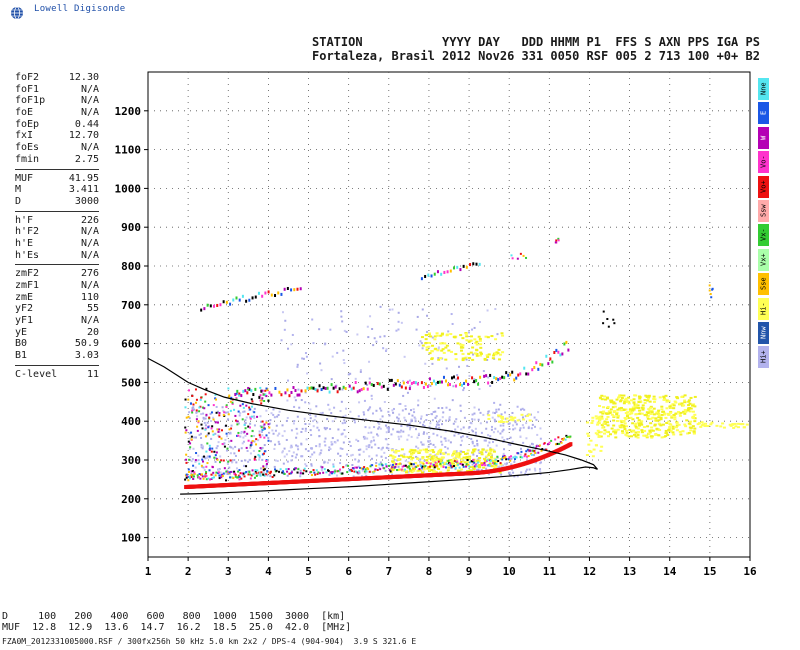 The width and height of the screenshot is (800, 650). What do you see at coordinates (763, 332) in the screenshot?
I see `legend-item: Nnw` at bounding box center [763, 332].